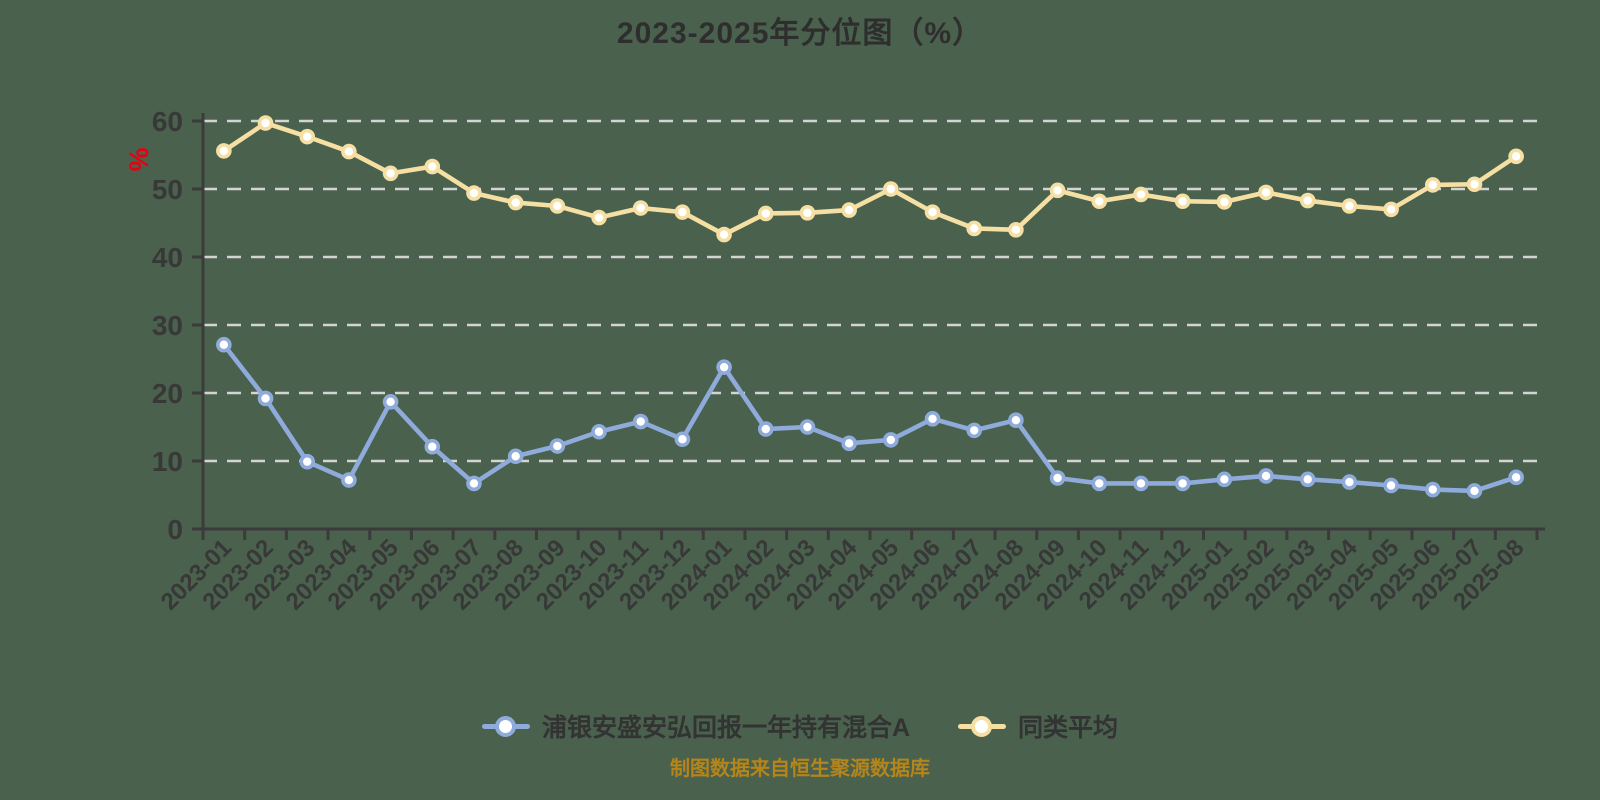 This screenshot has width=1600, height=800. I want to click on legend-item-average: 同类平均, so click(1038, 726).